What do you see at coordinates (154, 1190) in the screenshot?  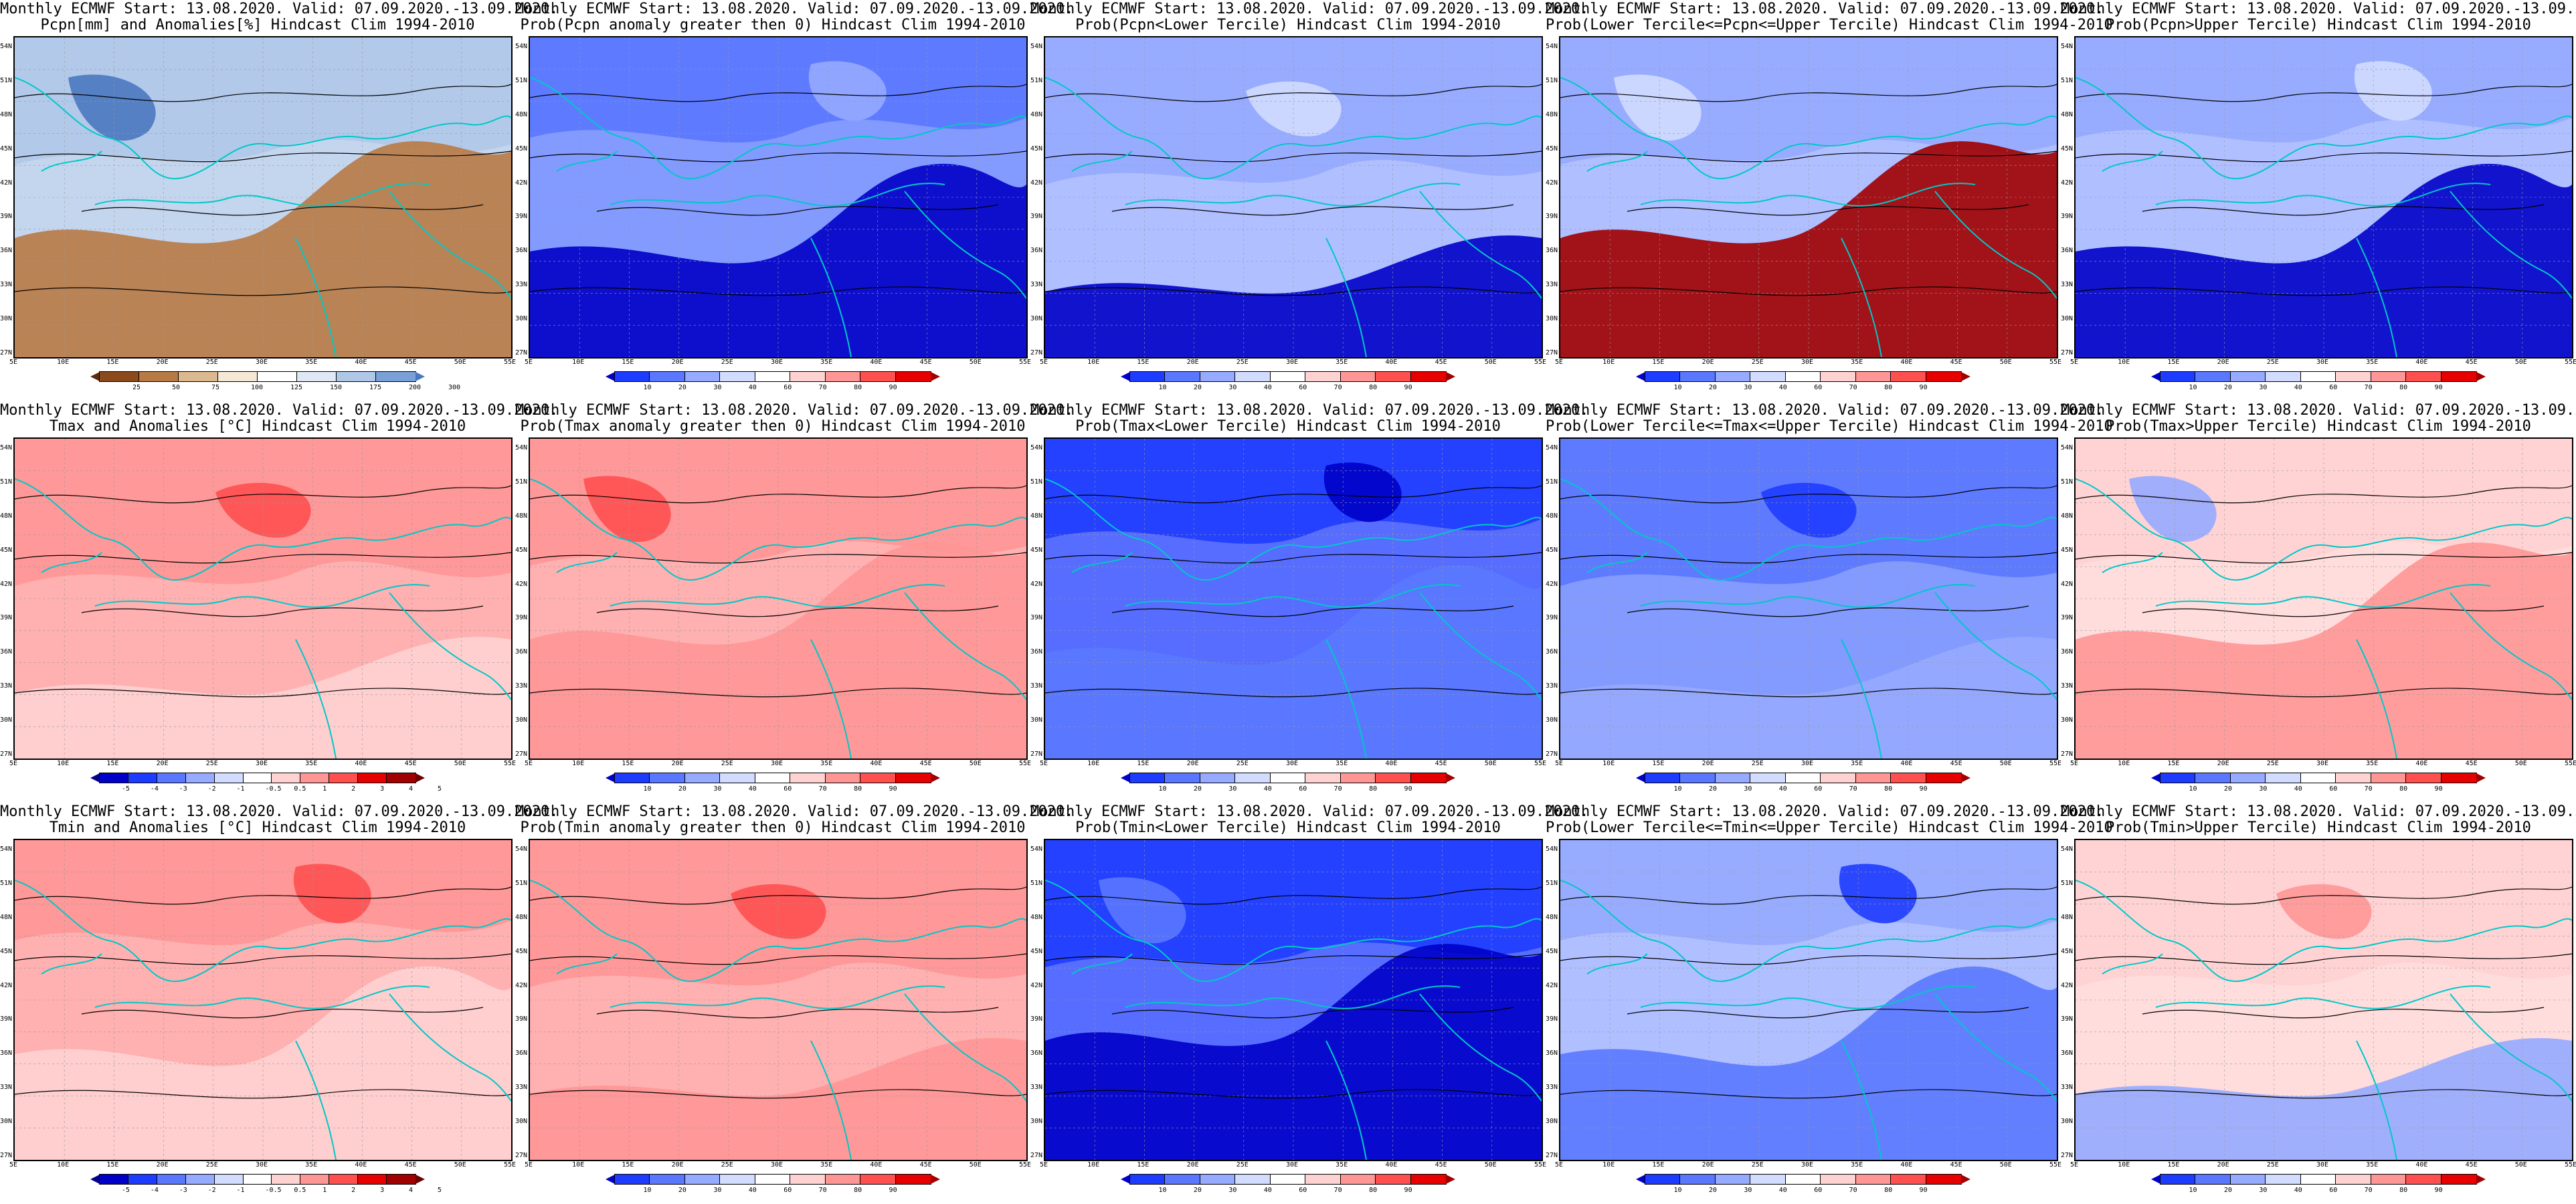 I see `colorbar-label: -4` at bounding box center [154, 1190].